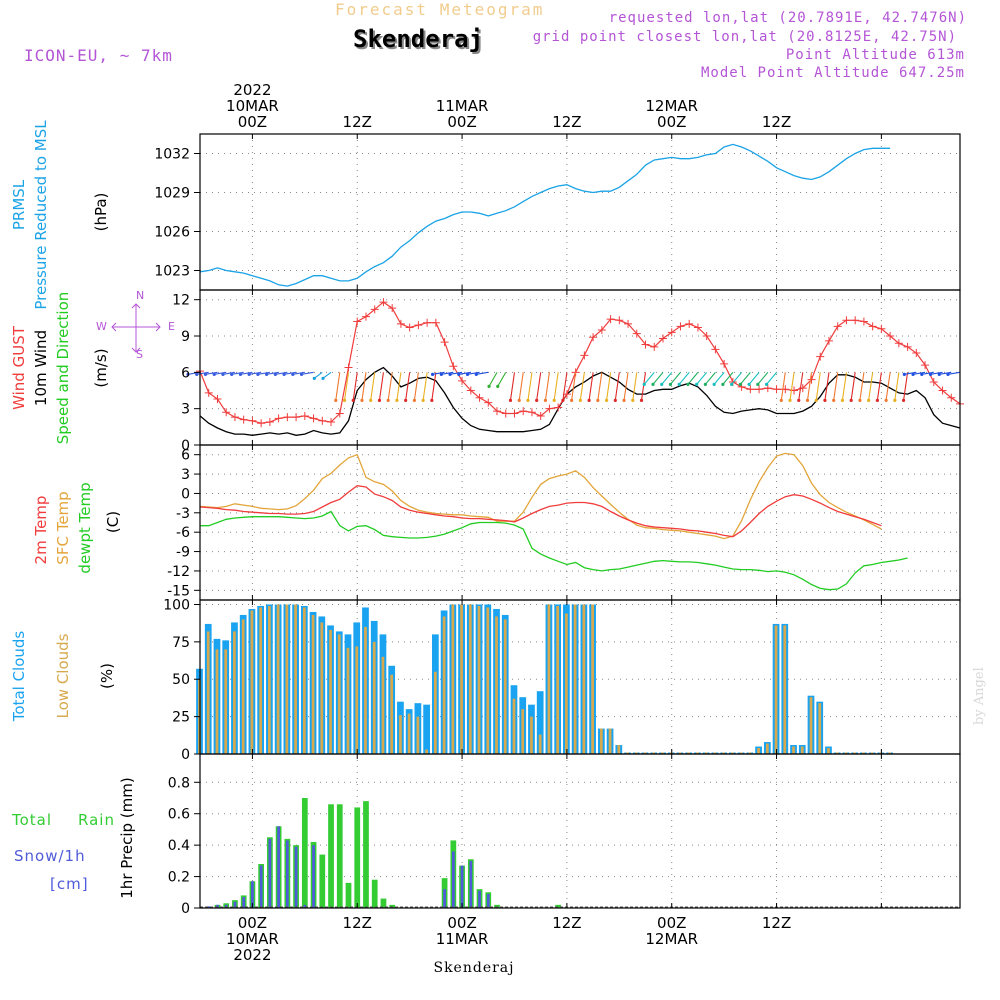  Describe the element at coordinates (19, 677) in the screenshot. I see `label-total-clouds: Total Clouds` at that location.